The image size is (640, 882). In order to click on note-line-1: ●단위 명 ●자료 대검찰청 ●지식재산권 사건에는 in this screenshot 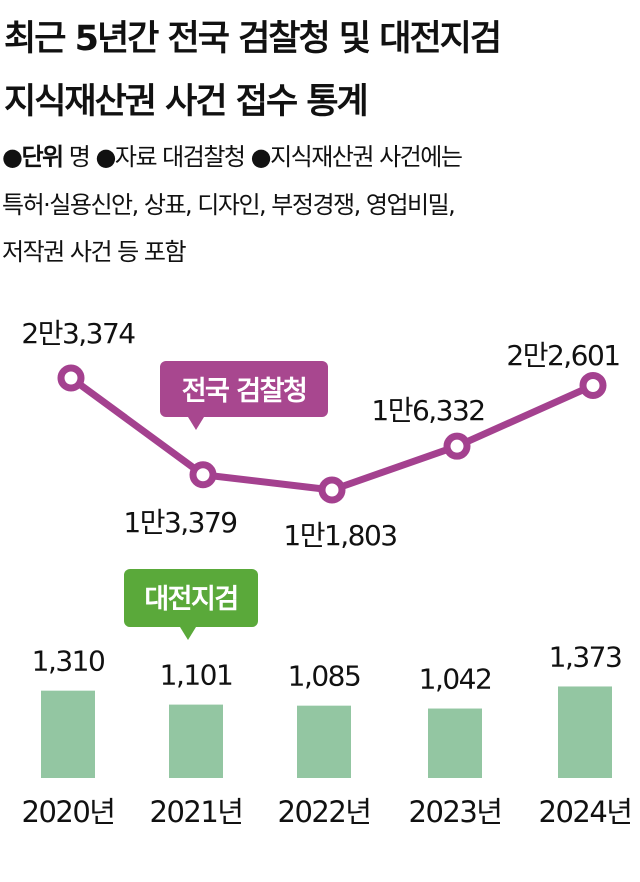, I will do `click(232, 157)`.